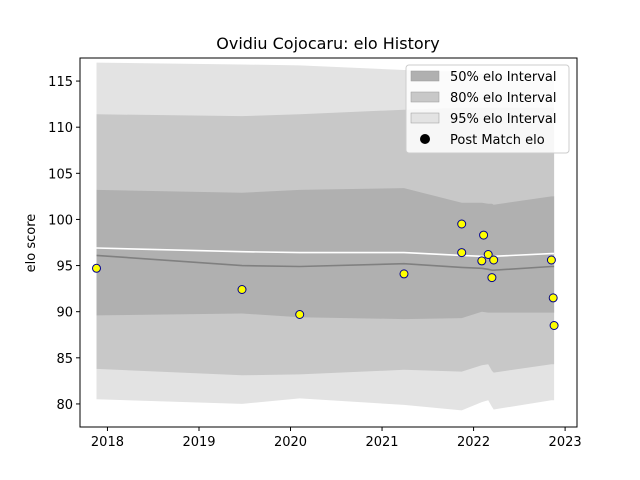  I want to click on chart-title: Ovidiu Cojocaru: elo History, so click(327, 43).